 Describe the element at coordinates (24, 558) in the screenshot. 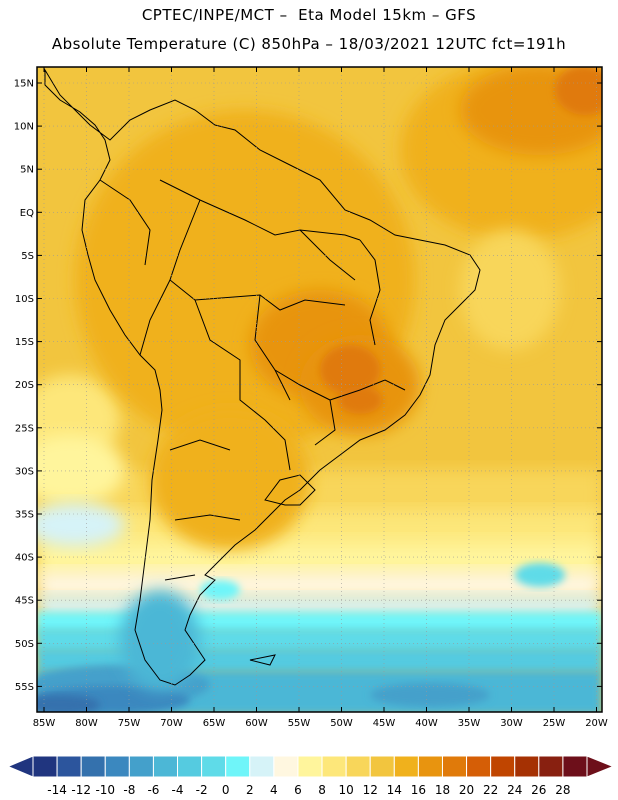

I see `lat-tick-label: 40S` at that location.